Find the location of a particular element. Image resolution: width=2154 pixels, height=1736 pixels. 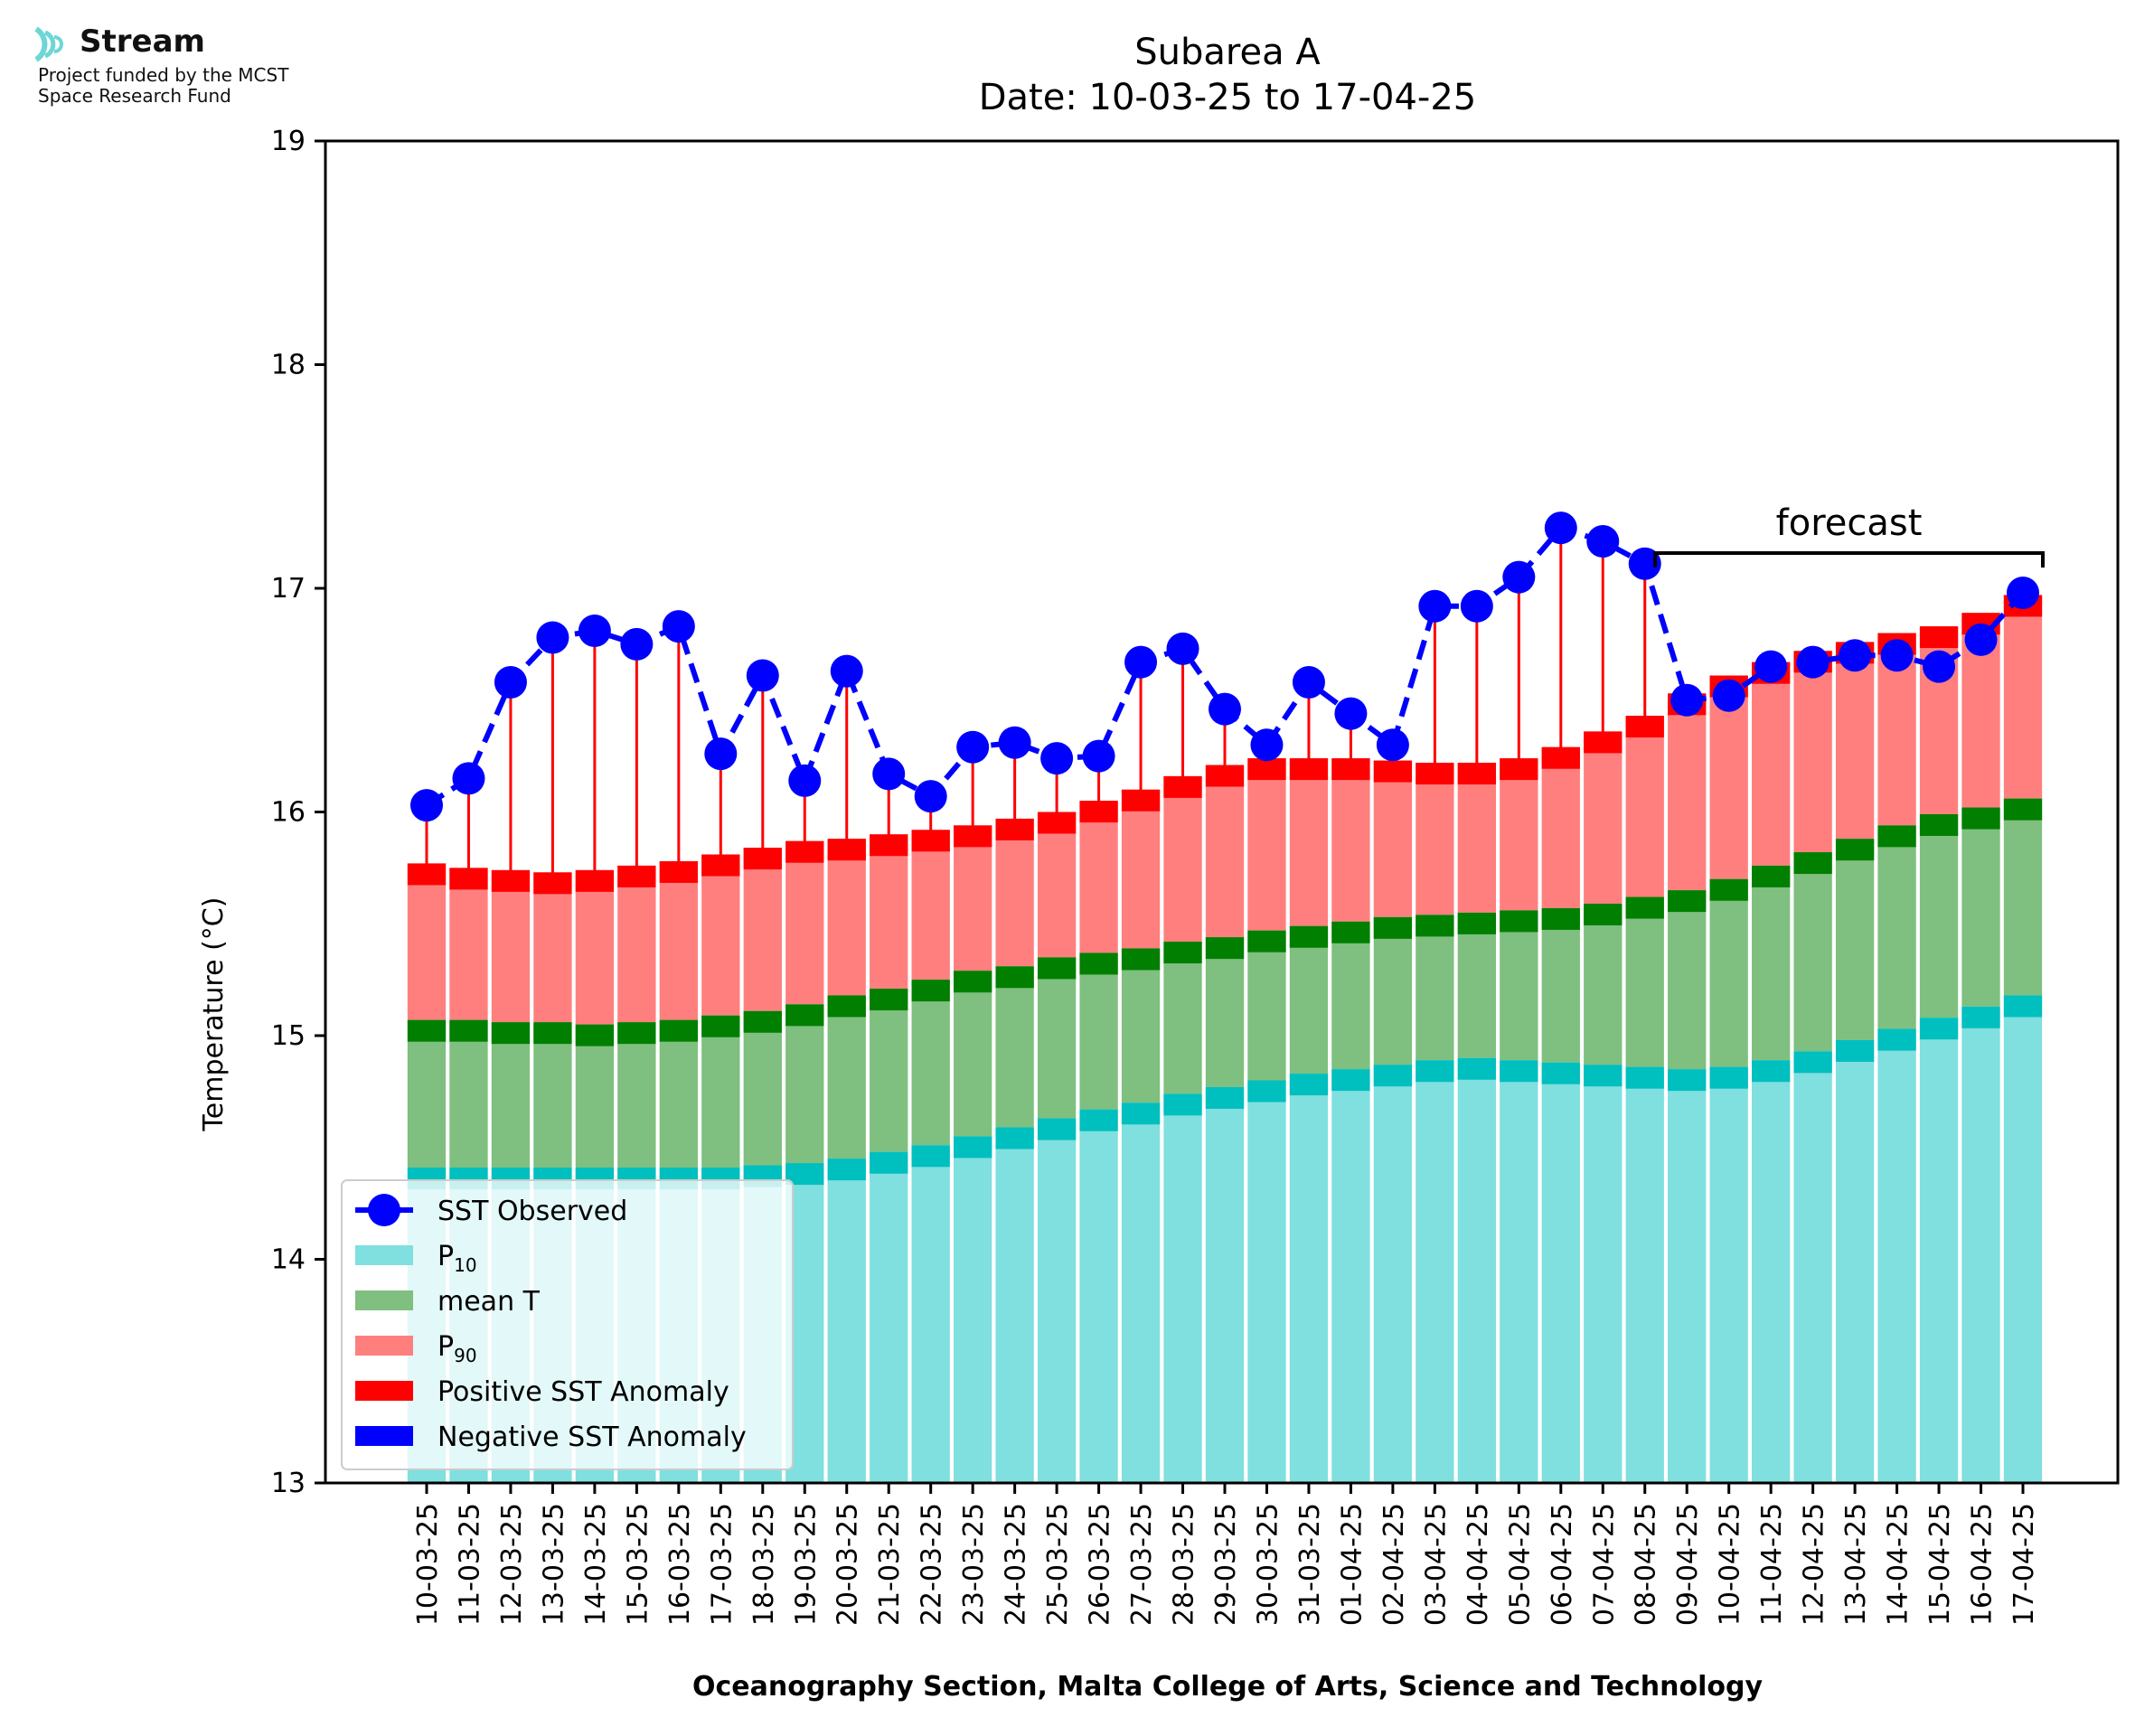

y-tick-label: 18 is located at coordinates (288, 365).